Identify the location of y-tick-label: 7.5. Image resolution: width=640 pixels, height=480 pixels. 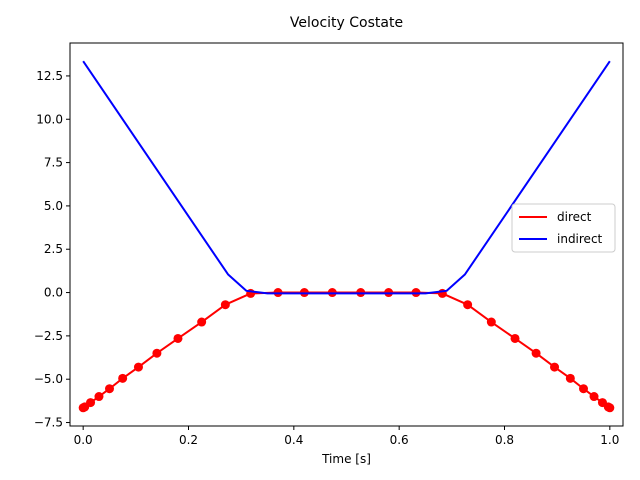
(53, 163).